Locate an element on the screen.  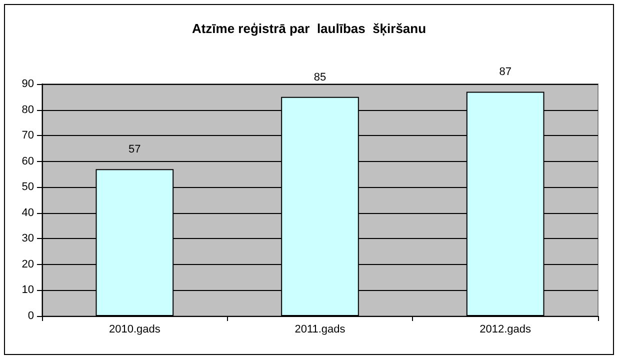
y-tick-label: 10 is located at coordinates (28, 290).